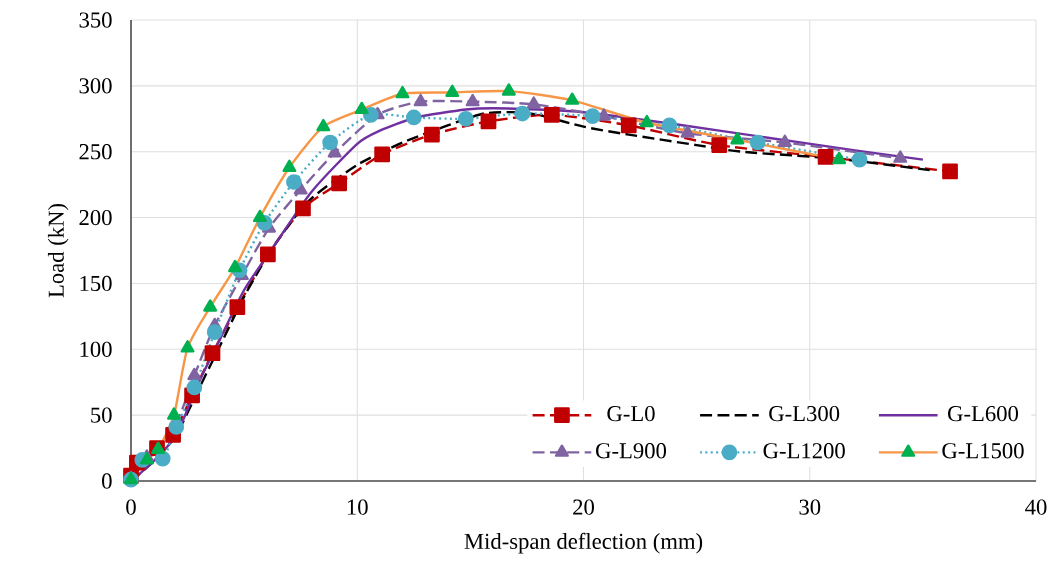  What do you see at coordinates (631, 413) in the screenshot?
I see `legend-label: G-L0` at bounding box center [631, 413].